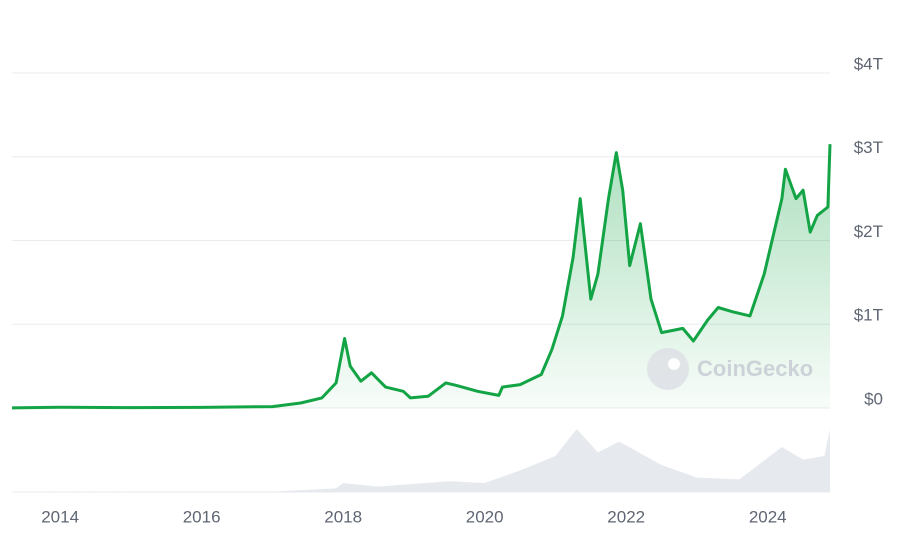 The width and height of the screenshot is (900, 558). Describe the element at coordinates (868, 63) in the screenshot. I see `y-tick-label: $4T` at that location.